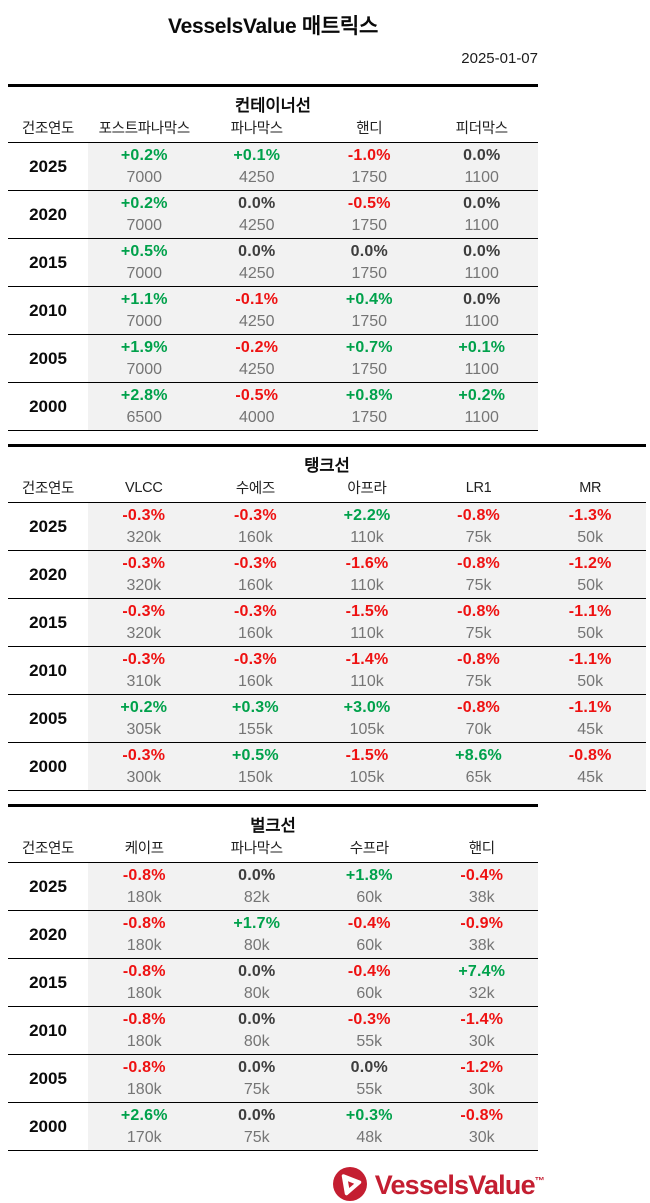 The image size is (650, 1203). I want to click on value-cell: -0.8% 45k, so click(590, 766).